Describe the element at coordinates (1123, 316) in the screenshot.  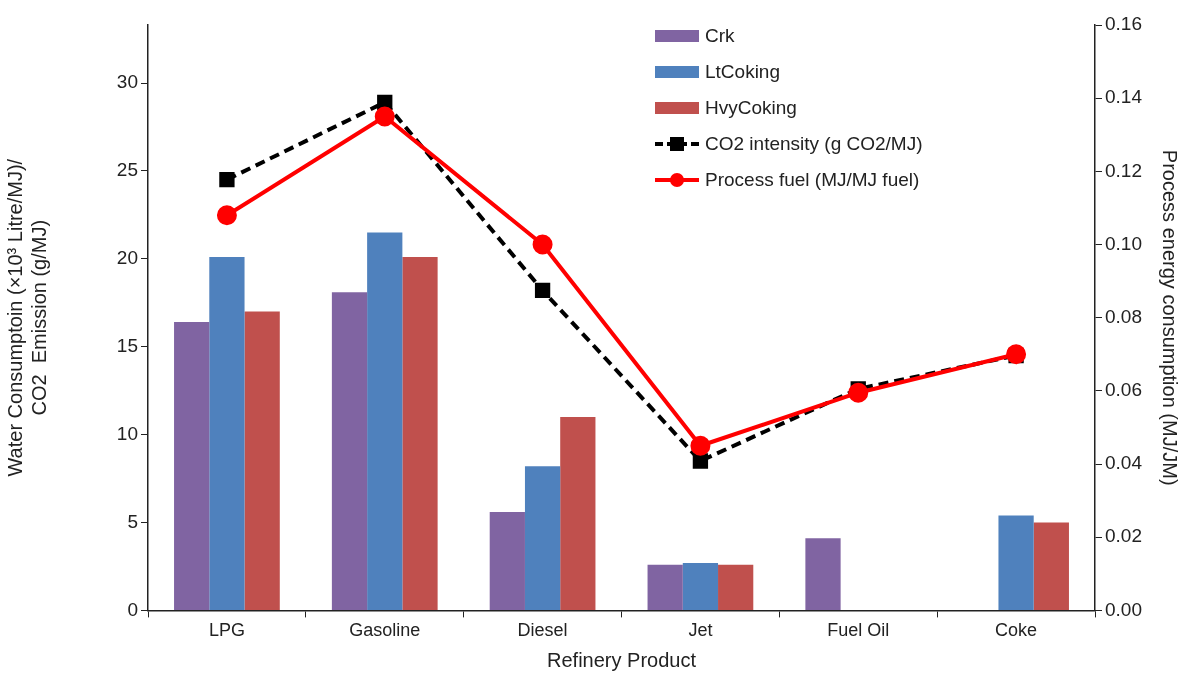
I see `y2-tick-label: 0.08` at that location.